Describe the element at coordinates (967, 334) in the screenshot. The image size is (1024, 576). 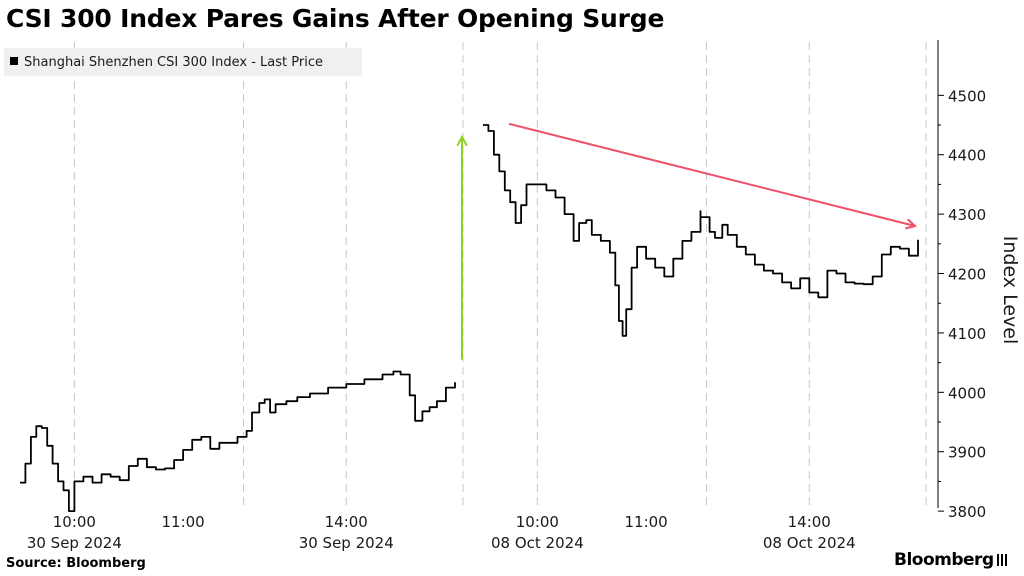
I see `y-tick-label-4100: 4100` at that location.